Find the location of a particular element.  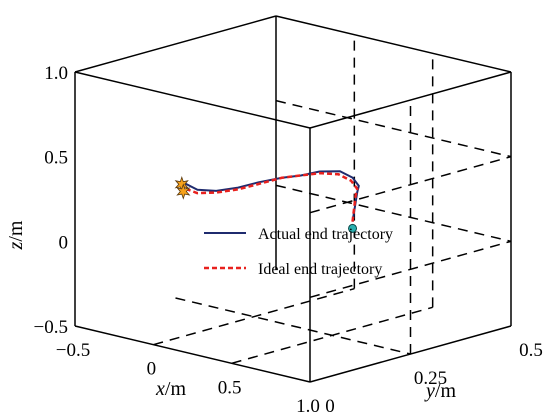

z-axis-label-unit: /m is located at coordinates (16, 231).